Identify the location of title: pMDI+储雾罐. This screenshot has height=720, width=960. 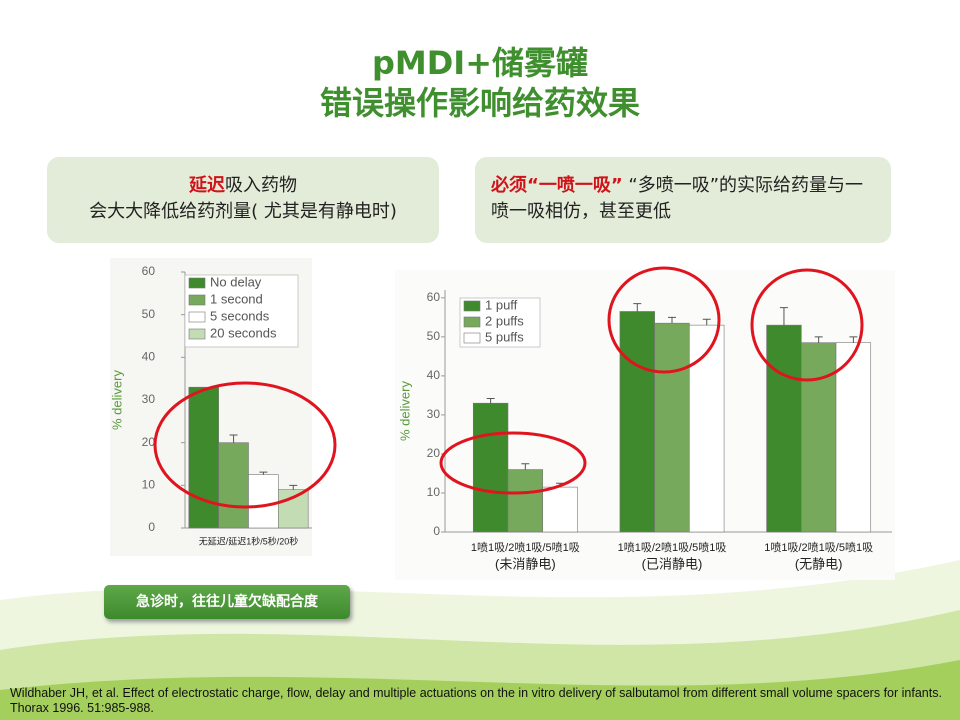
(480, 63).